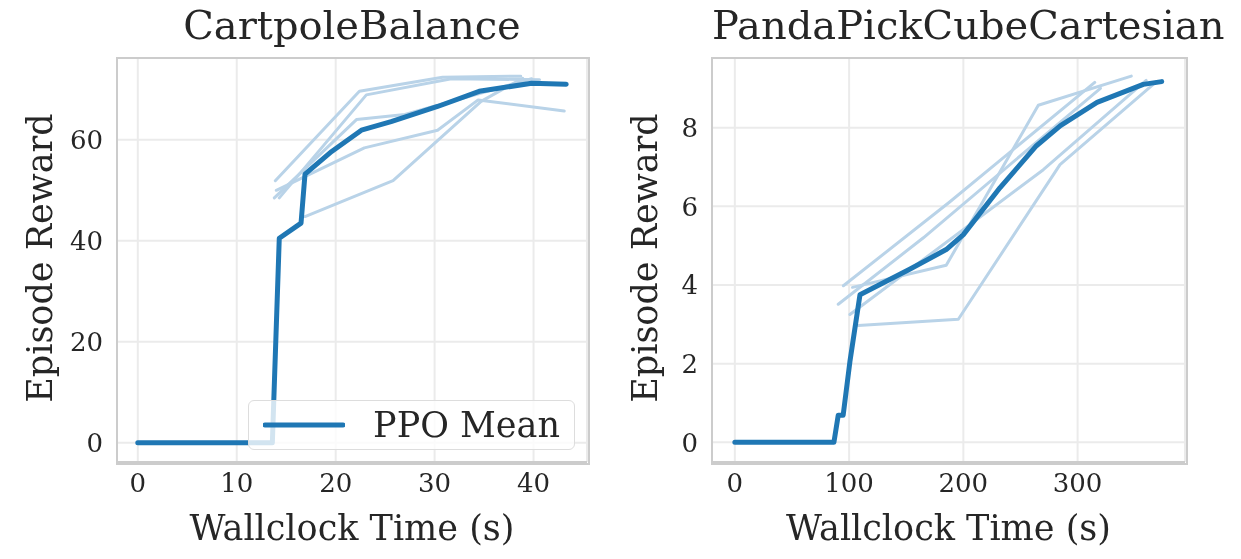  Describe the element at coordinates (86, 241) in the screenshot. I see `y-tick-label: 40` at that location.